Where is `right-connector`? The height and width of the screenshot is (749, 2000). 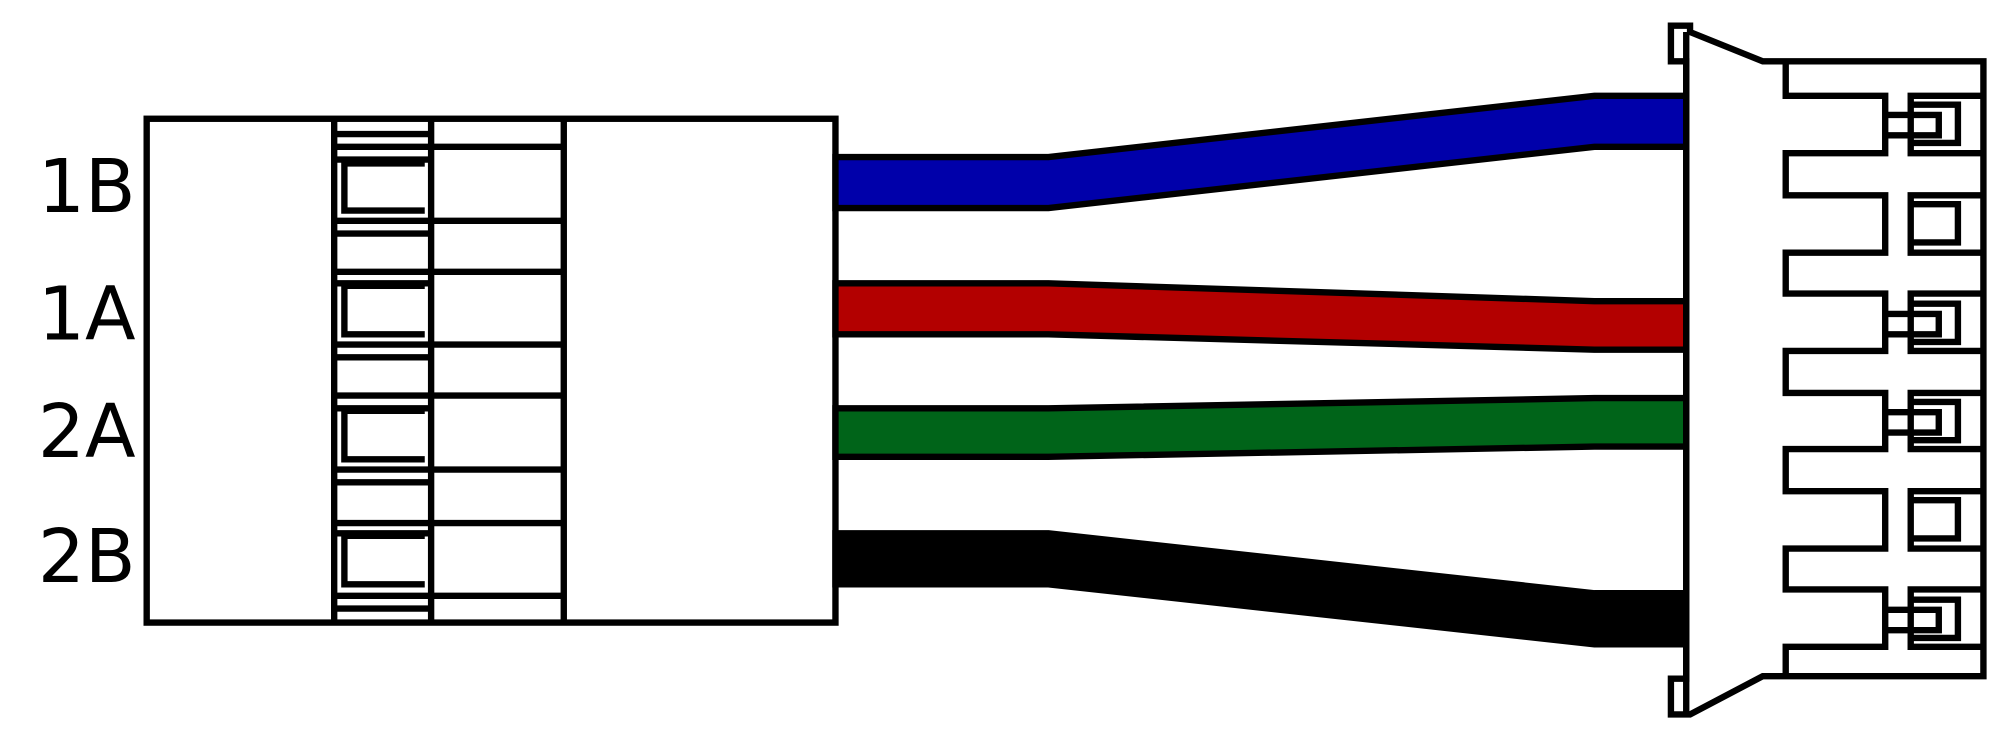
right-connector is located at coordinates (1827, 370).